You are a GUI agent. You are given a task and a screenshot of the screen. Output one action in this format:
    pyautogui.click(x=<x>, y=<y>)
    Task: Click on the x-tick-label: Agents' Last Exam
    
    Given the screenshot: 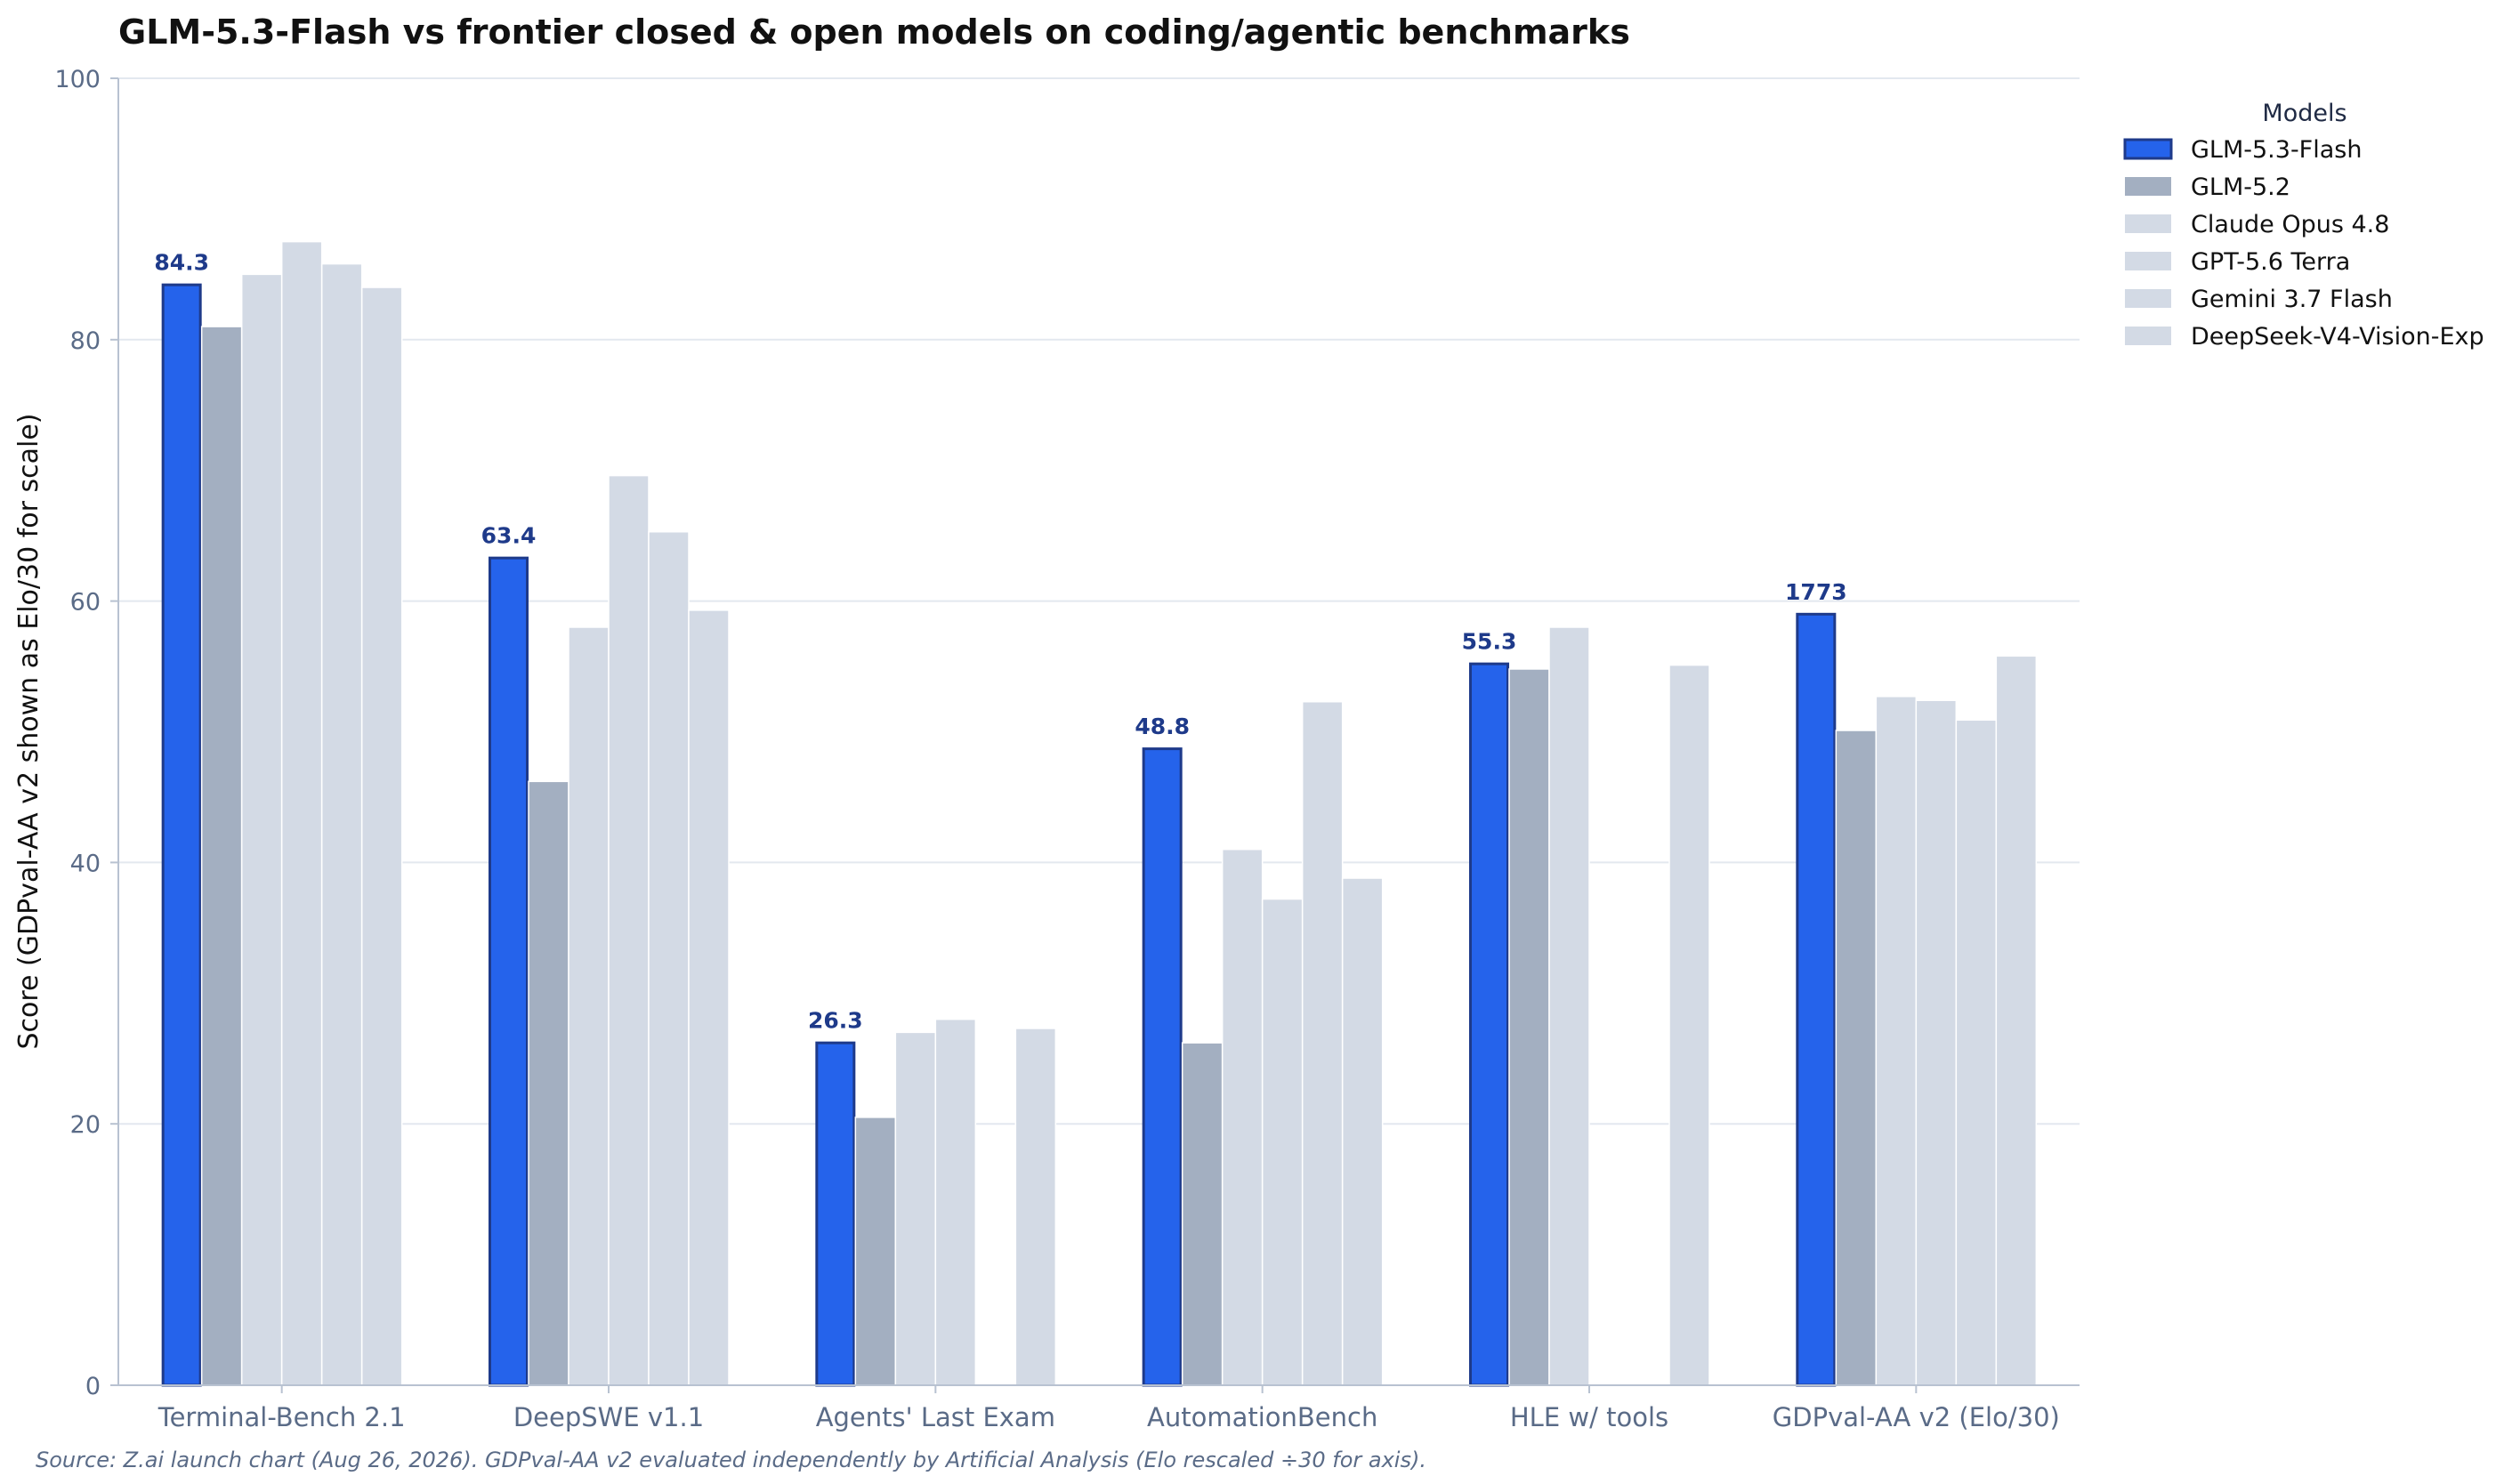 What is the action you would take?
    pyautogui.click(x=935, y=1417)
    